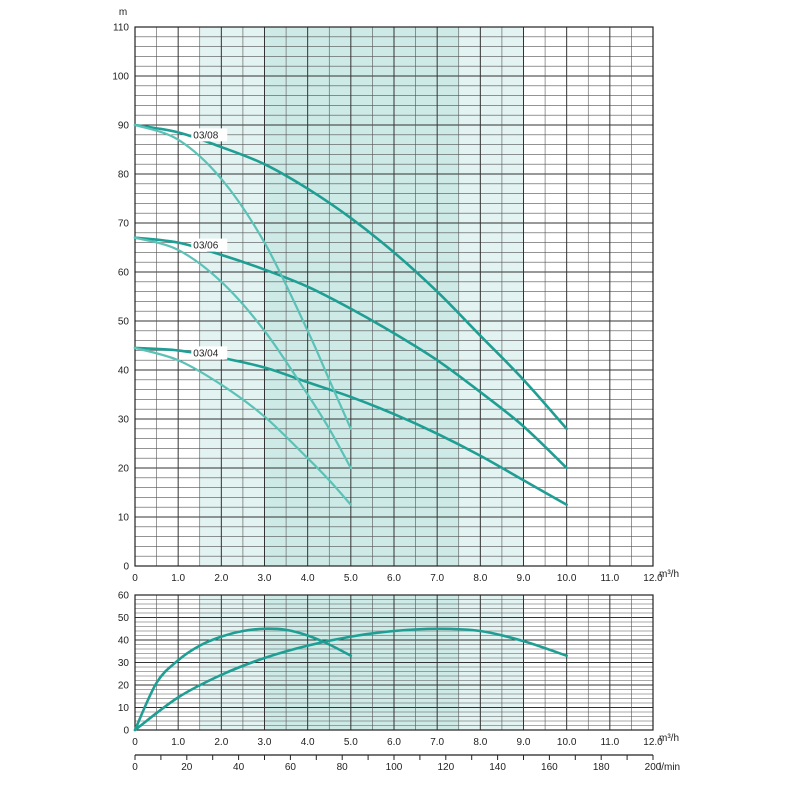  What do you see at coordinates (445, 767) in the screenshot?
I see `lmin-tick-label: 120` at bounding box center [445, 767].